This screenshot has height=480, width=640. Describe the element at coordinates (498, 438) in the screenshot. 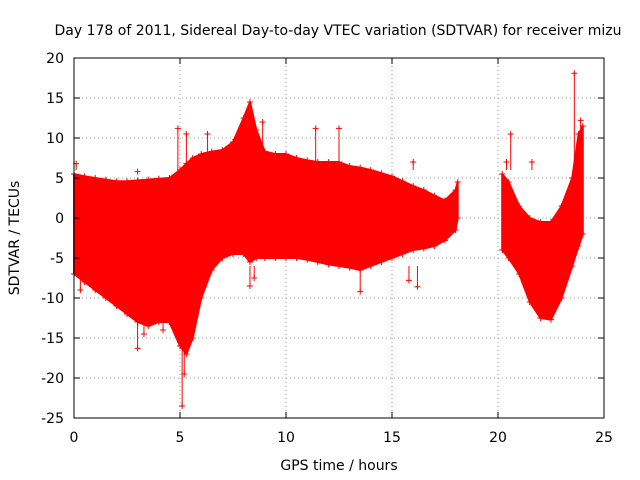

I see `x-tick-label: 20` at that location.